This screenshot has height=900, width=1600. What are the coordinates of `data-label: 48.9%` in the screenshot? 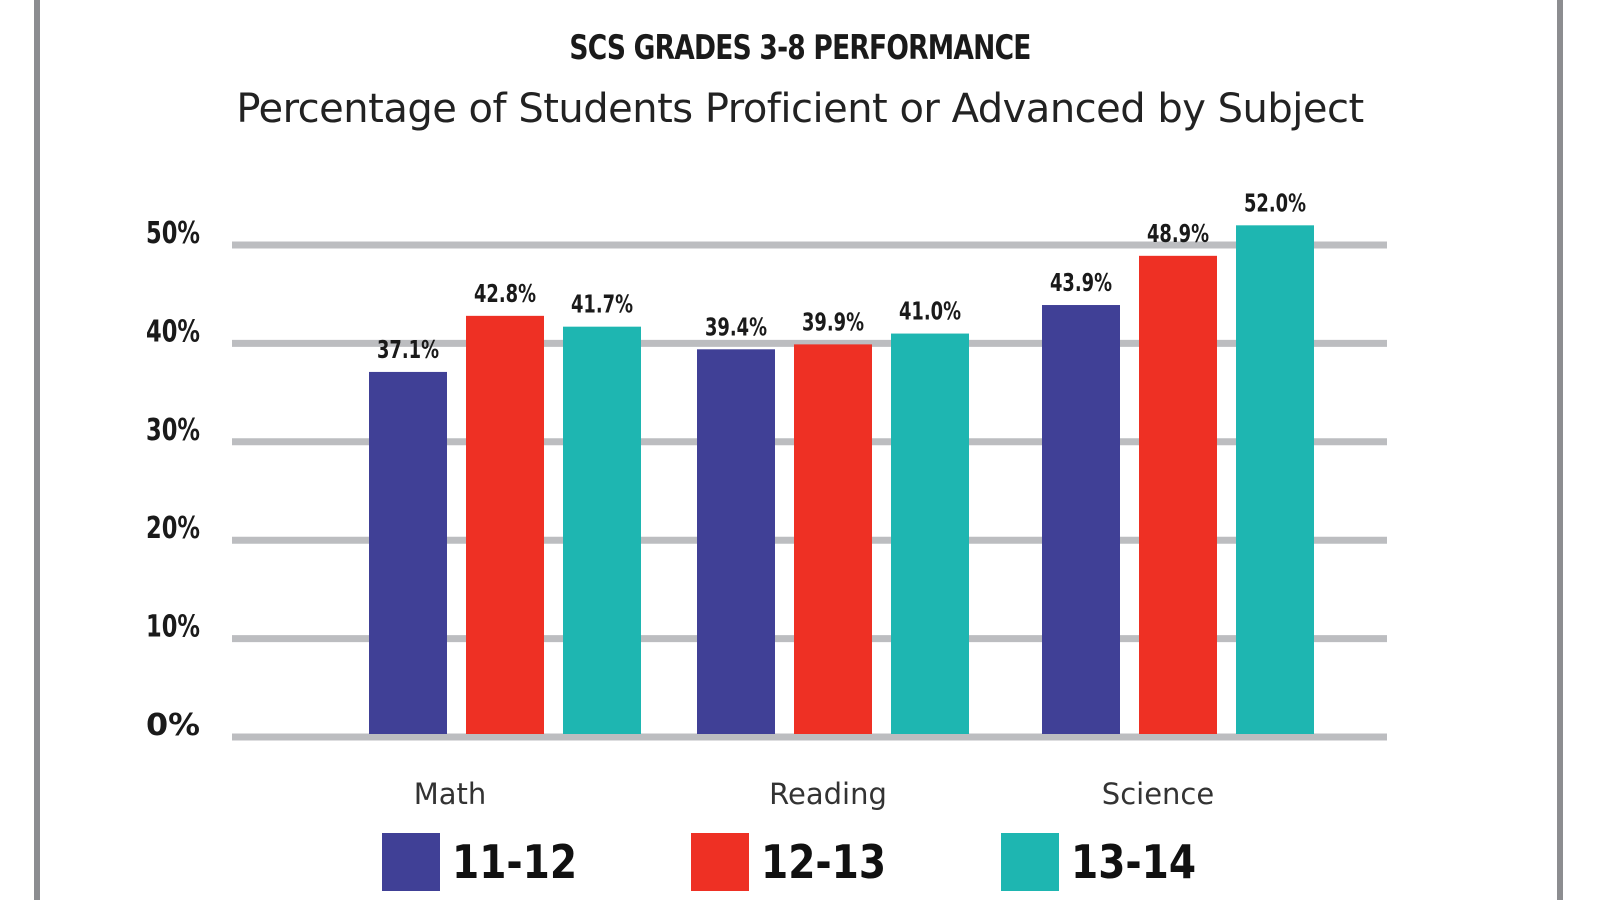 It's located at (1178, 233).